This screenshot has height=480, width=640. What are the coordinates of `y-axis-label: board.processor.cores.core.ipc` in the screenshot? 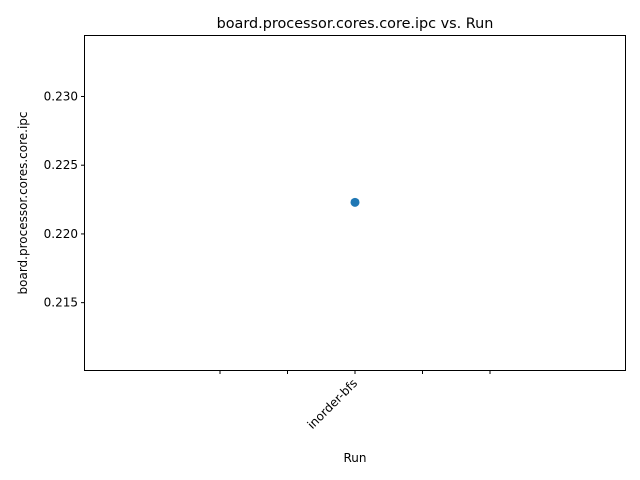 It's located at (23, 203).